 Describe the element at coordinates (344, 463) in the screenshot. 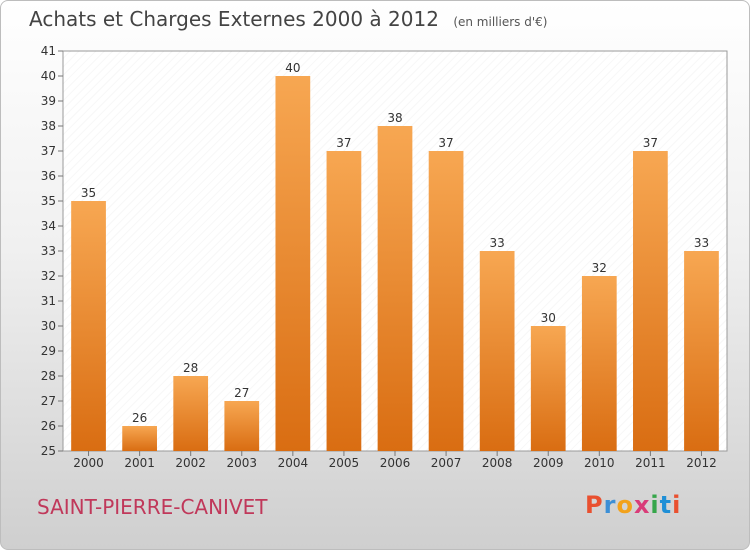

I see `x-tick-label: 2005` at that location.